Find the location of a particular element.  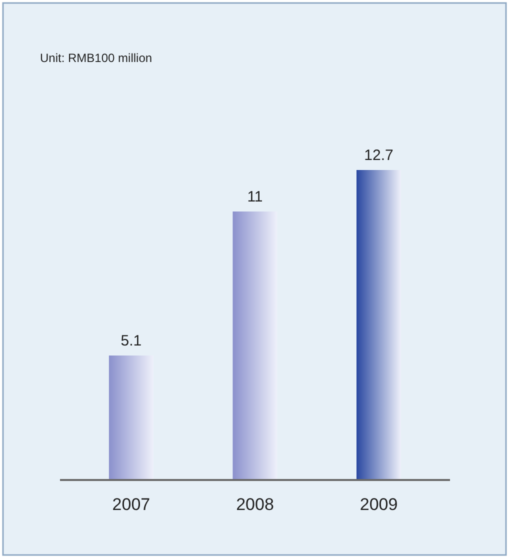

x-tick-label: 2008 is located at coordinates (255, 504).